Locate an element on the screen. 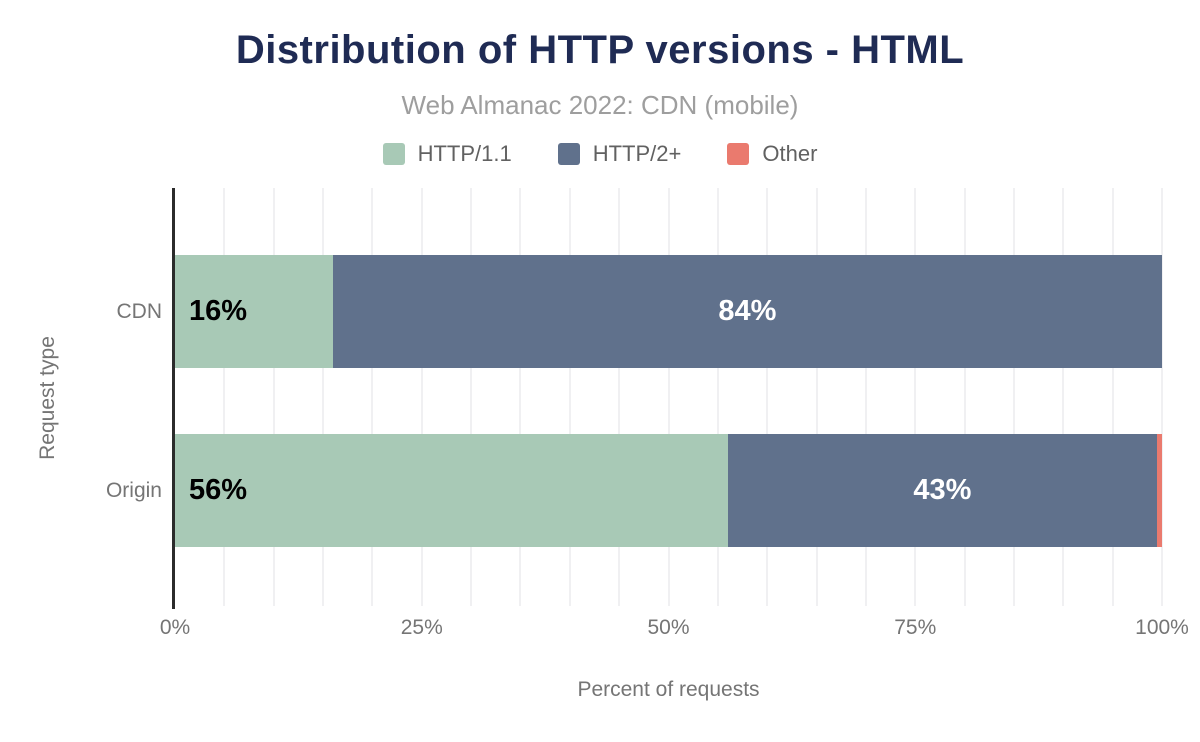  legend-item-http11: HTTP/1.1 is located at coordinates (447, 154).